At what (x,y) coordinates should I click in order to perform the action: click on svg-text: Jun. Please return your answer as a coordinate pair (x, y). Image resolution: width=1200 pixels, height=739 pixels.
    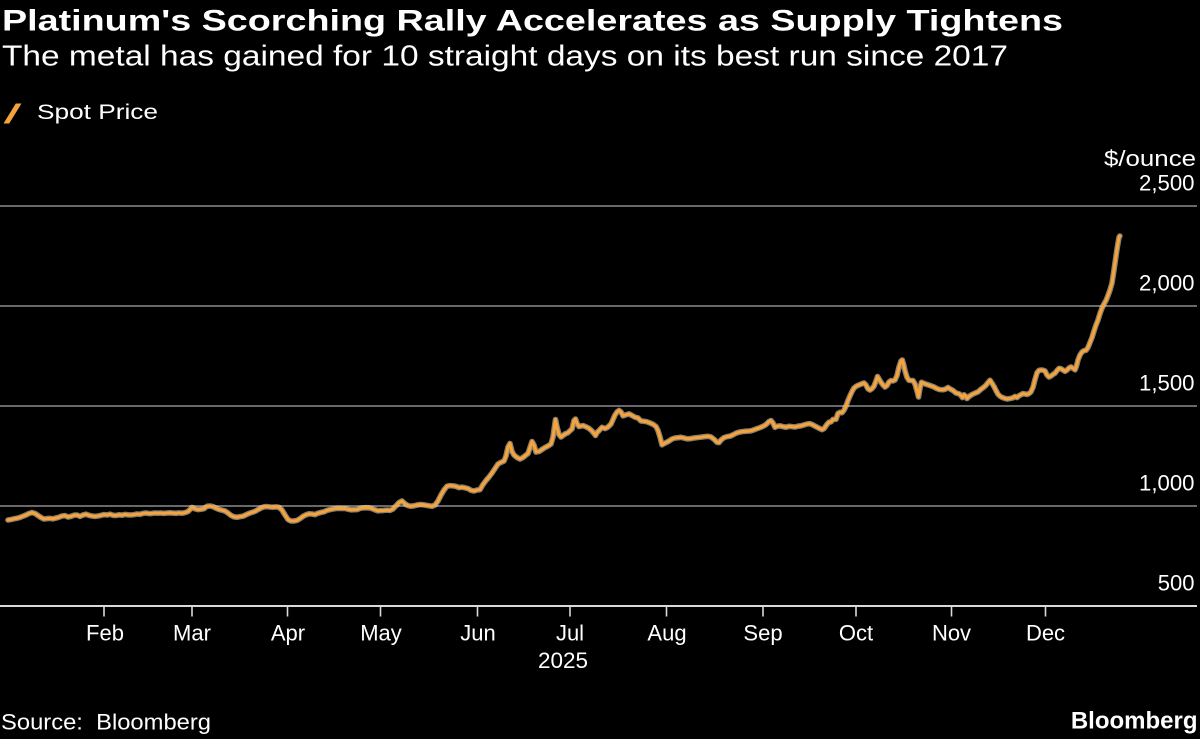
    Looking at the image, I should click on (477, 633).